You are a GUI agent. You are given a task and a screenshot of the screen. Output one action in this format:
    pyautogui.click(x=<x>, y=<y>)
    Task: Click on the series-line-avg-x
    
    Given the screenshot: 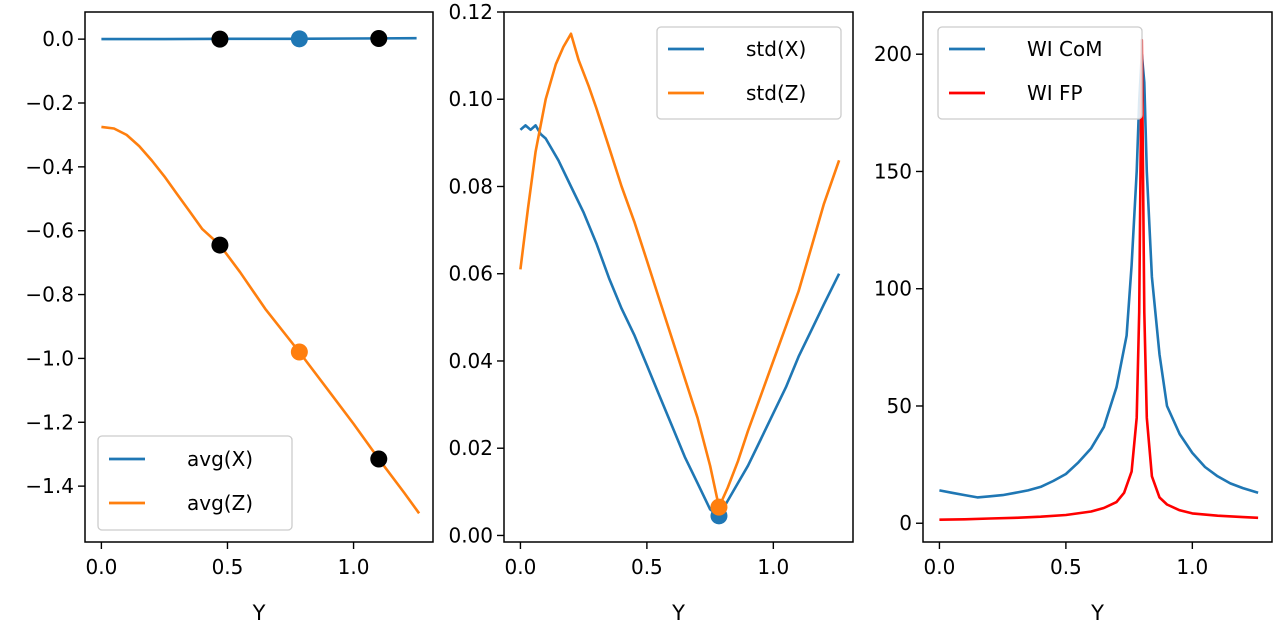 What is the action you would take?
    pyautogui.click(x=259, y=38)
    